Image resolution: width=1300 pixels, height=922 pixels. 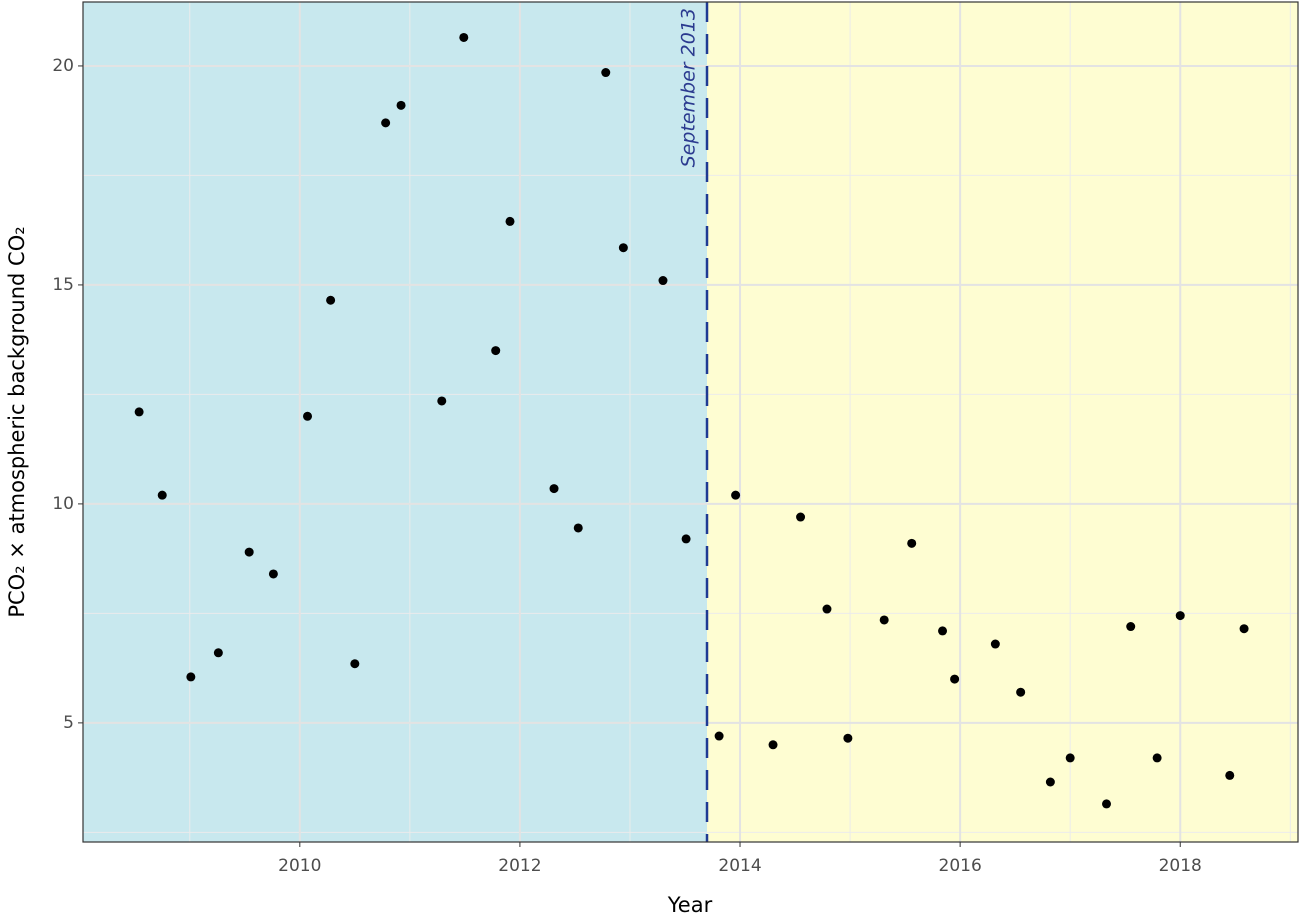 What do you see at coordinates (63, 66) in the screenshot?
I see `y-tick-label: 20` at bounding box center [63, 66].